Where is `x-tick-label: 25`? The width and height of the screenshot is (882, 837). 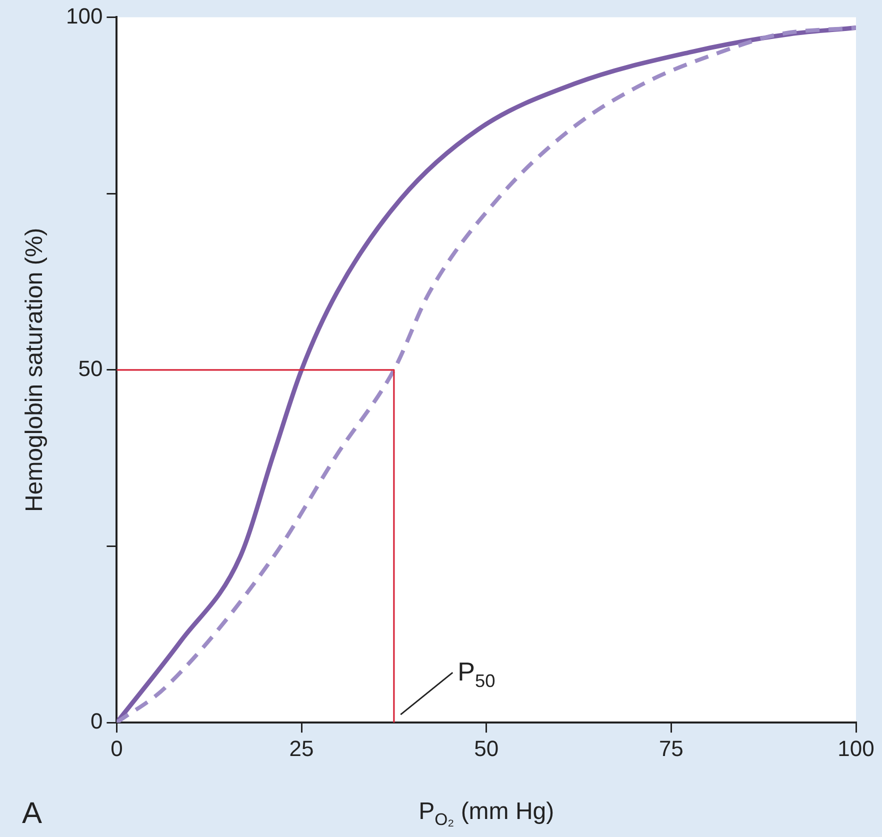 x-tick-label: 25 is located at coordinates (301, 748).